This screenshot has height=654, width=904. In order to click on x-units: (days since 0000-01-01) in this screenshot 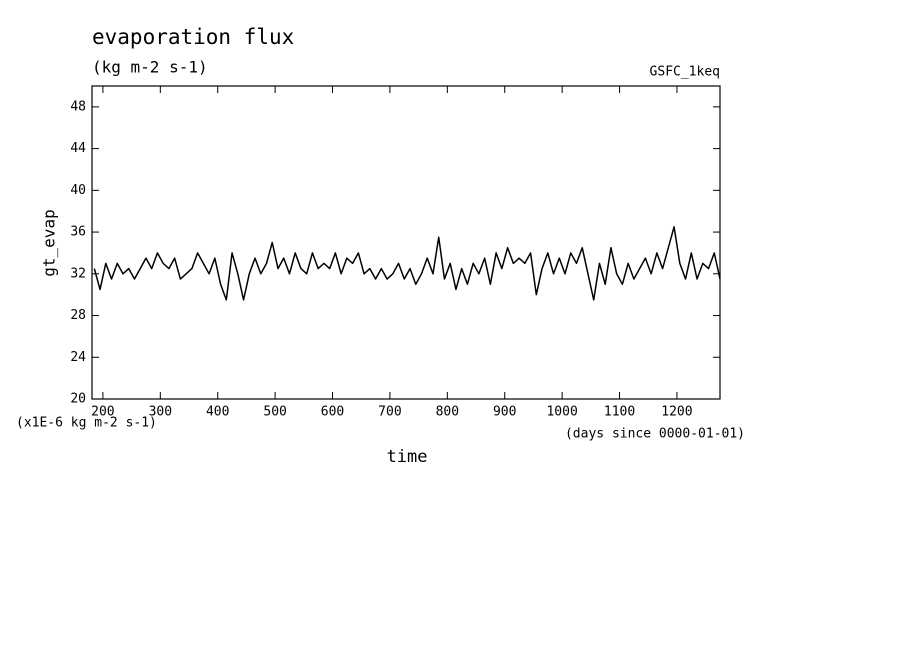, I will do `click(655, 434)`.